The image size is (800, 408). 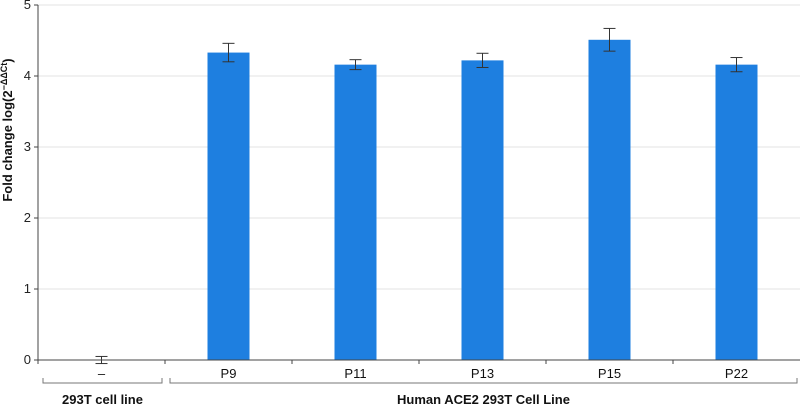 What do you see at coordinates (609, 373) in the screenshot?
I see `x-tick-label-P15: P15` at bounding box center [609, 373].